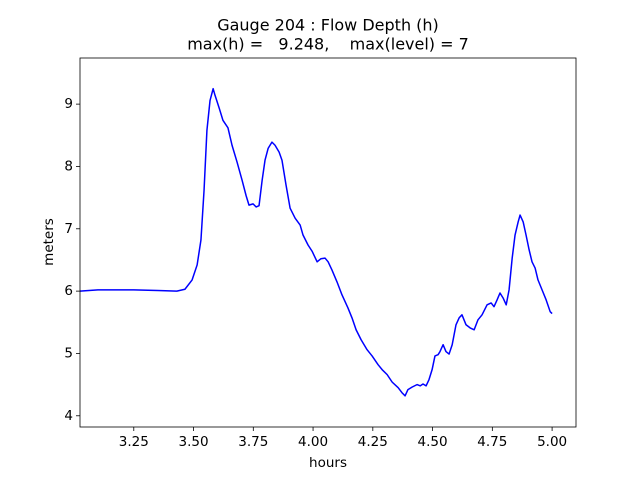 The width and height of the screenshot is (640, 480). I want to click on y-tick-label: 8, so click(68, 166).